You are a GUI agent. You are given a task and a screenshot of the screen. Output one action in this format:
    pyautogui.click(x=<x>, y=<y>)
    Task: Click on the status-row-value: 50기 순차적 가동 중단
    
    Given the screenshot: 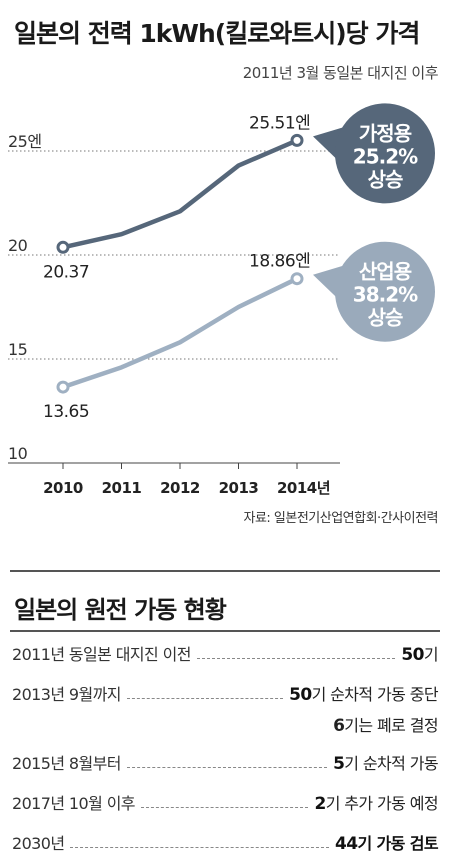 What is the action you would take?
    pyautogui.click(x=363, y=693)
    